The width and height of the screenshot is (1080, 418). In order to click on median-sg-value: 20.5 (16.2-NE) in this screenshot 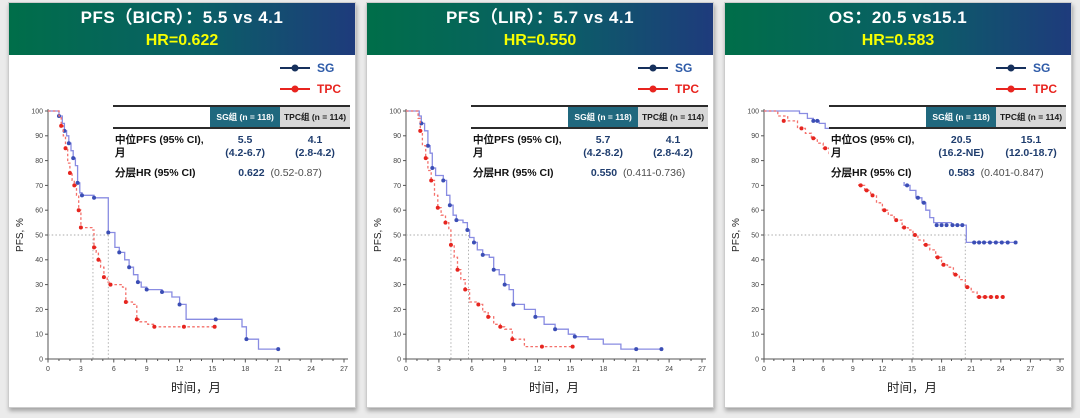, I will do `click(961, 147)`.